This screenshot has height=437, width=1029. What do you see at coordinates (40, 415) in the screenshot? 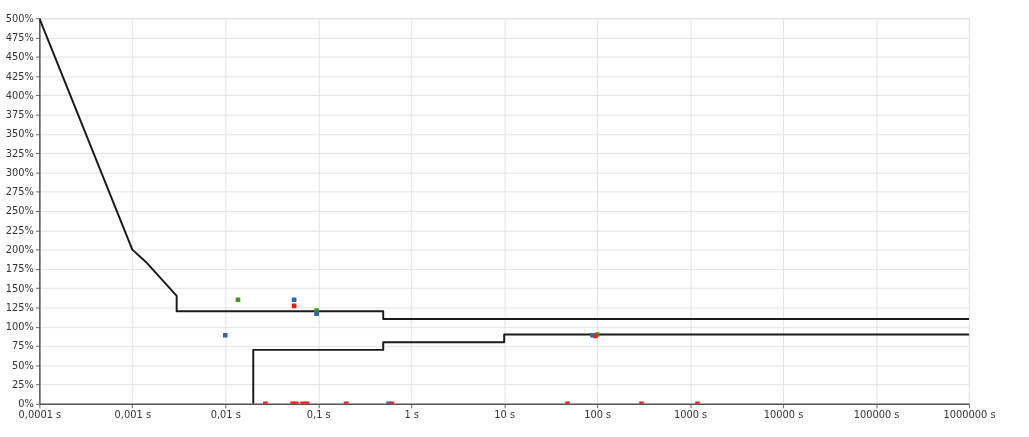
I see `x-tick-label: 0,0001 s` at bounding box center [40, 415].